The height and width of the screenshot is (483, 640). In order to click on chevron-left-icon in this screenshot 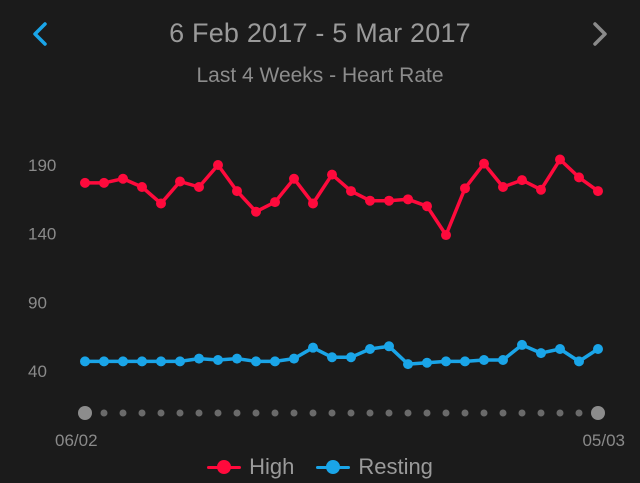, I will do `click(40, 34)`.